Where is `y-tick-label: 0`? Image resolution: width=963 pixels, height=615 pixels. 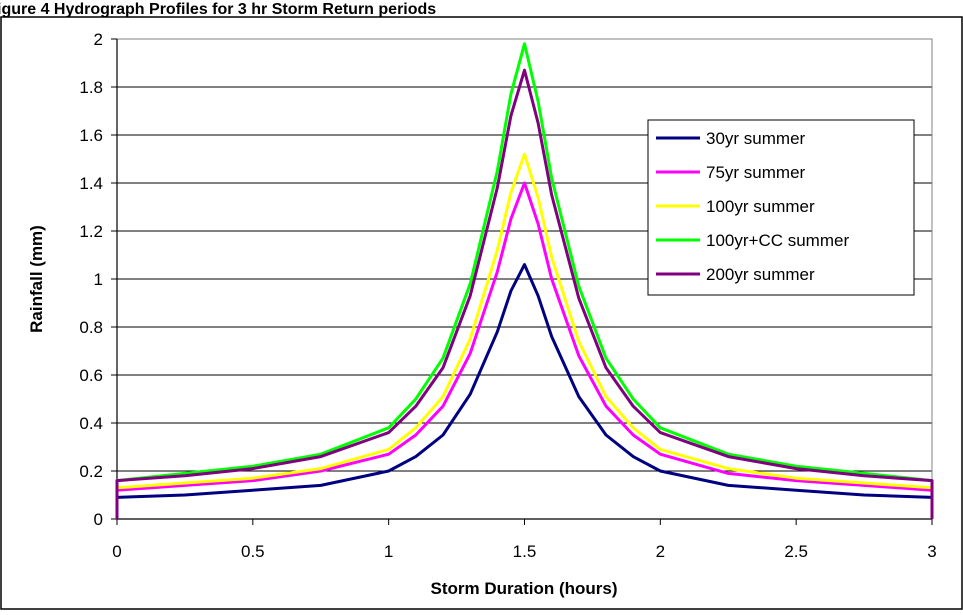
y-tick-label: 0 is located at coordinates (98, 519).